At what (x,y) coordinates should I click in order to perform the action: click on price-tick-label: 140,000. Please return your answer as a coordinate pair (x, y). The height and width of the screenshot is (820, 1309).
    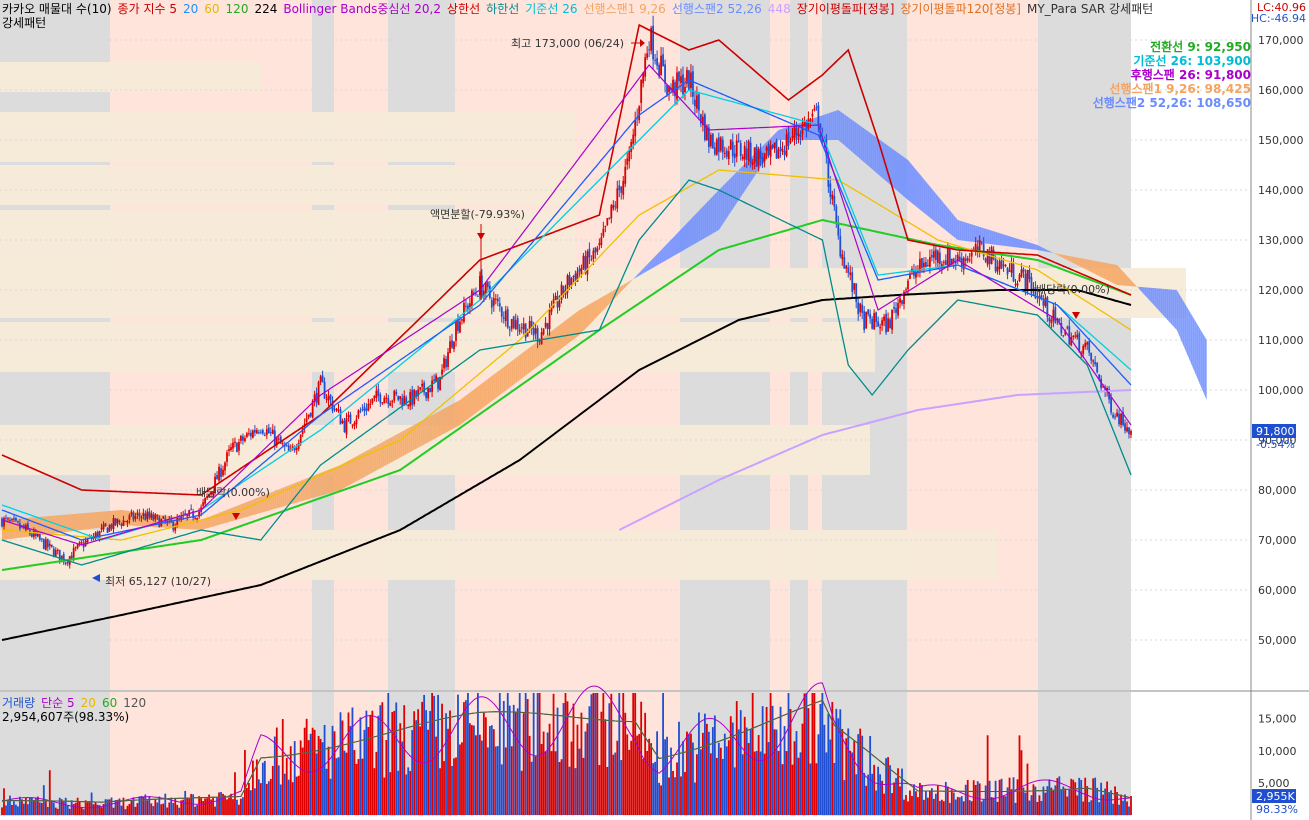
    Looking at the image, I should click on (1281, 190).